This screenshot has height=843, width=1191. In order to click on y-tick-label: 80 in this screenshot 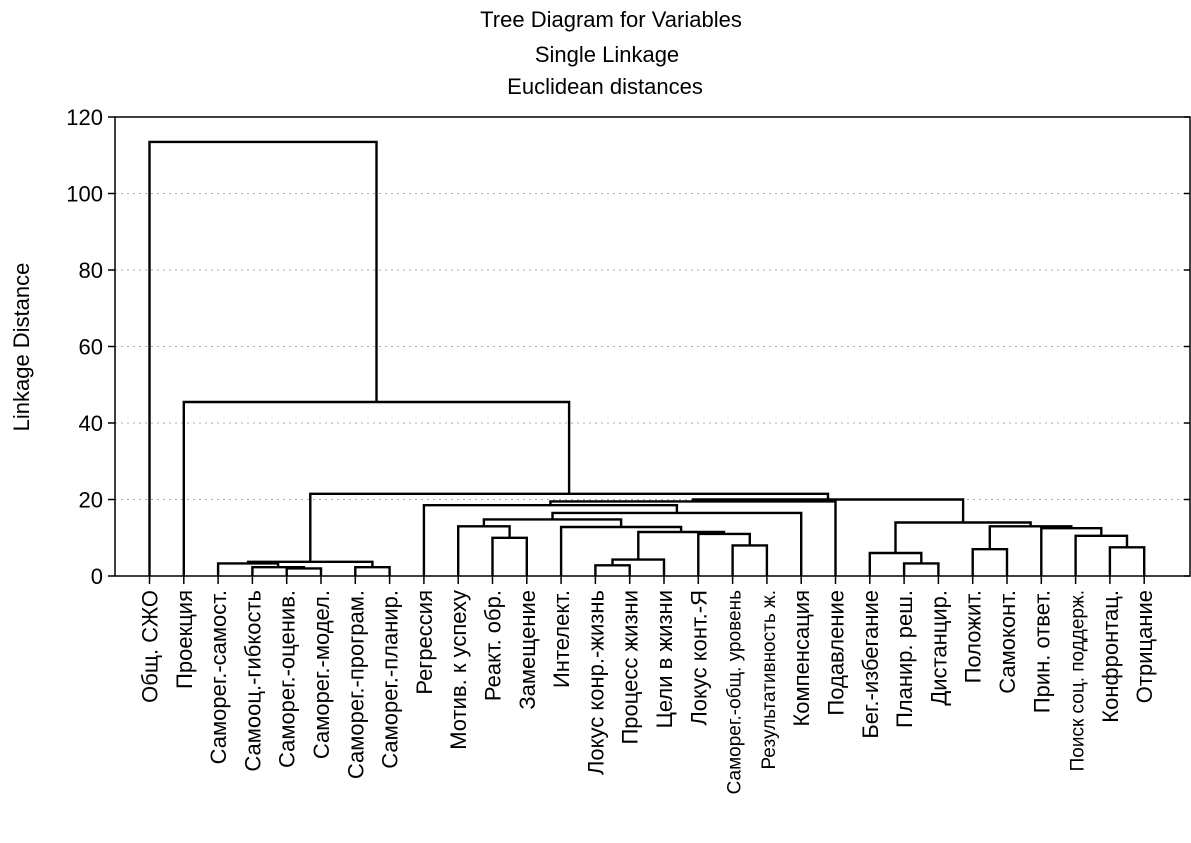, I will do `click(91, 270)`.